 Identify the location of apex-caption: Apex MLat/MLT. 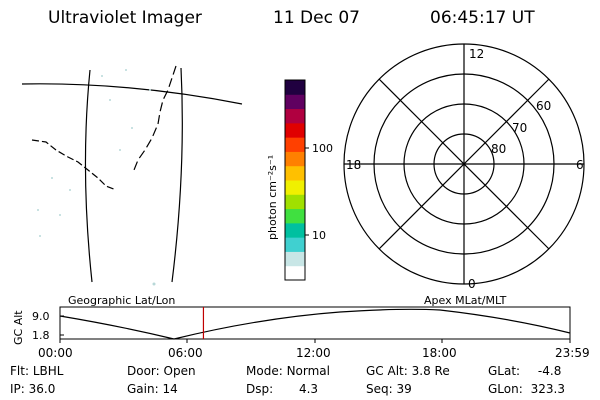
(465, 300).